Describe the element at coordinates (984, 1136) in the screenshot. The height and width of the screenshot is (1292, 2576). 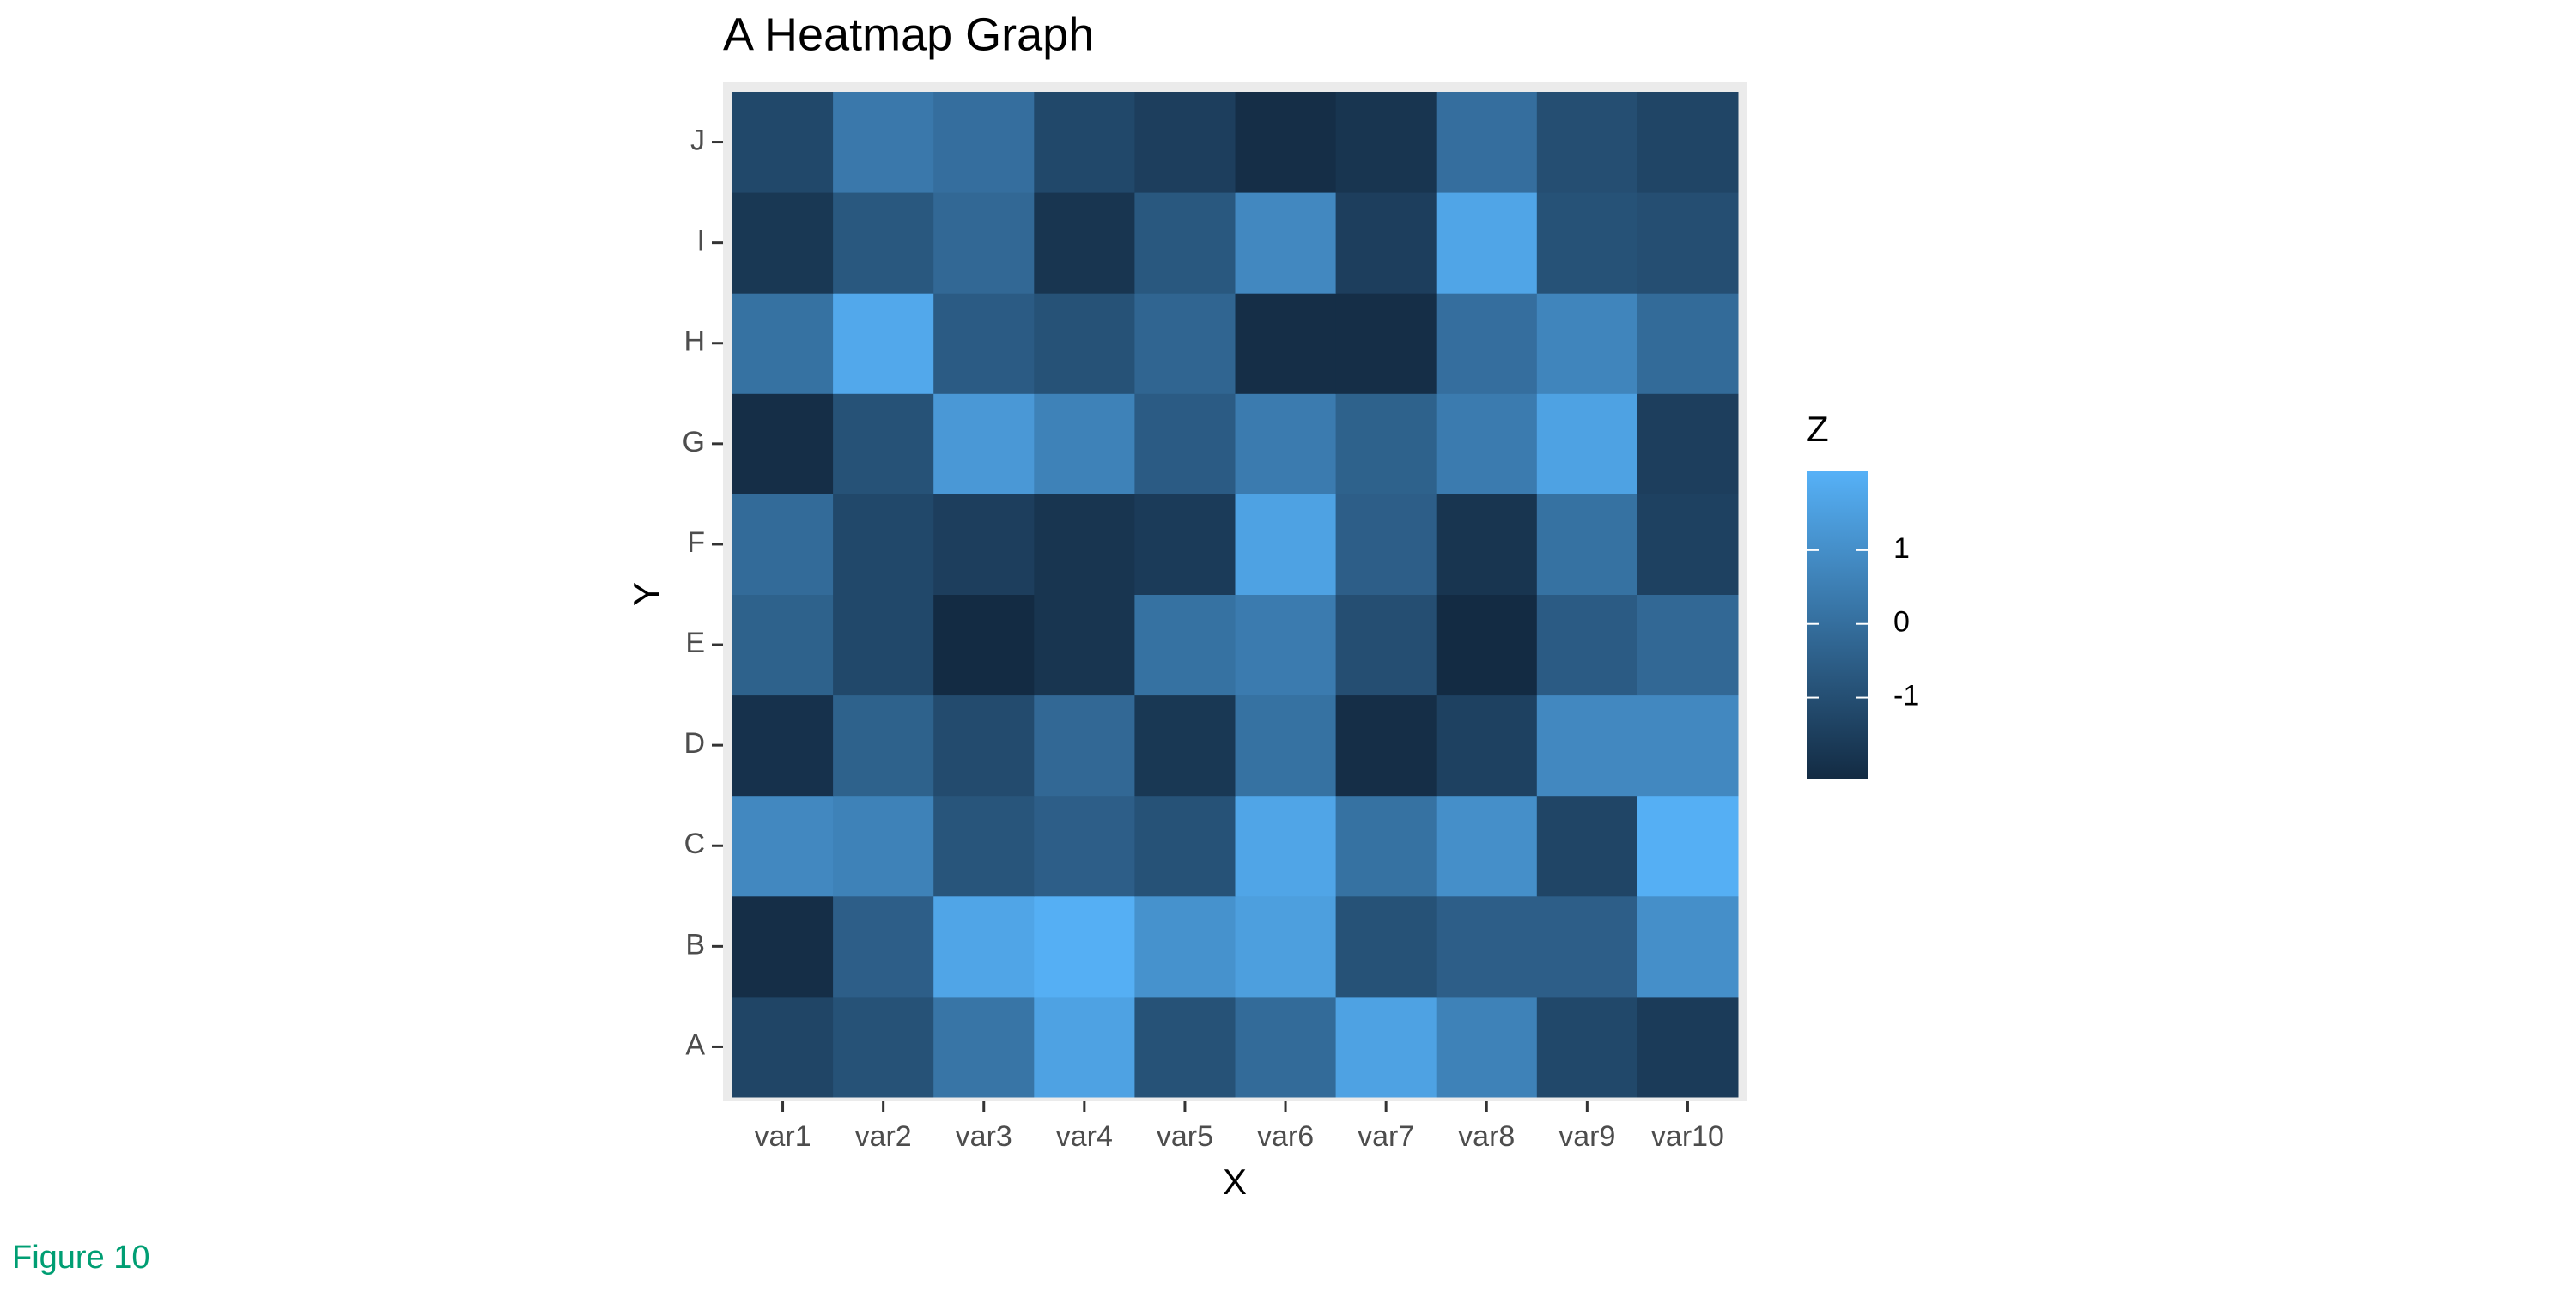
I see `x-tick-label: var3` at that location.